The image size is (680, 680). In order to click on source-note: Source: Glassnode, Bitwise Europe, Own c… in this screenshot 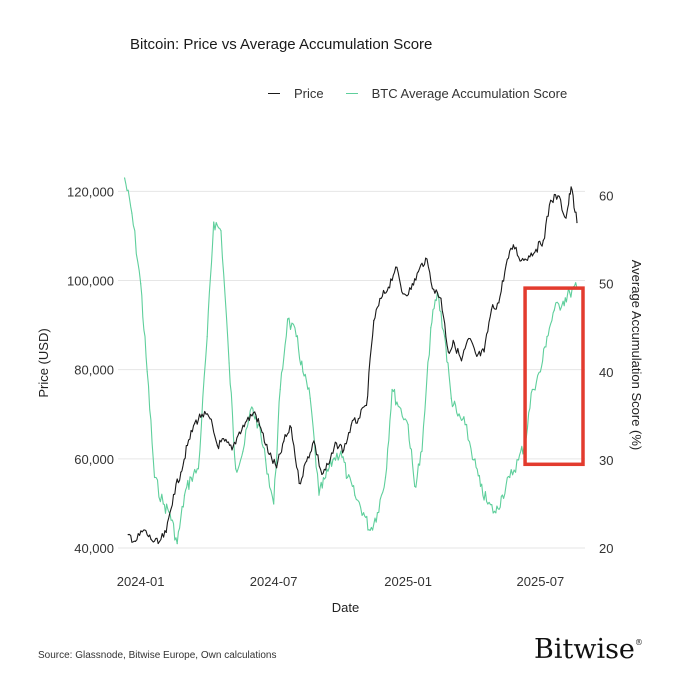, I will do `click(157, 655)`.